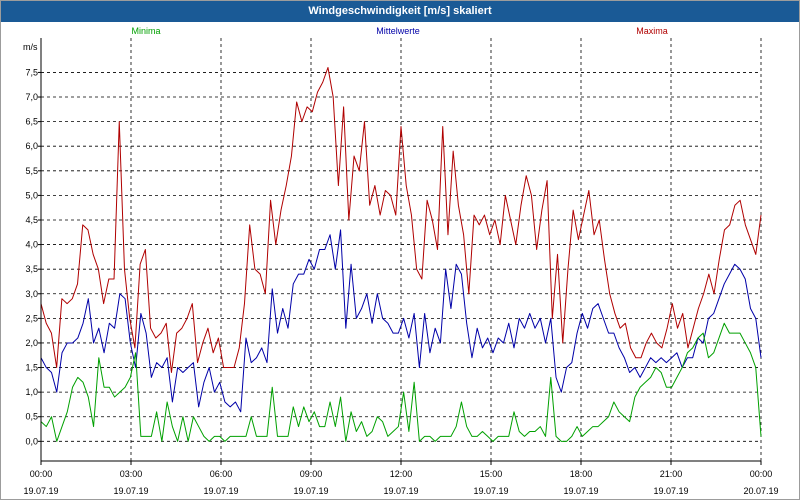  Describe the element at coordinates (31, 318) in the screenshot. I see `y-tick-label: 2,5` at that location.